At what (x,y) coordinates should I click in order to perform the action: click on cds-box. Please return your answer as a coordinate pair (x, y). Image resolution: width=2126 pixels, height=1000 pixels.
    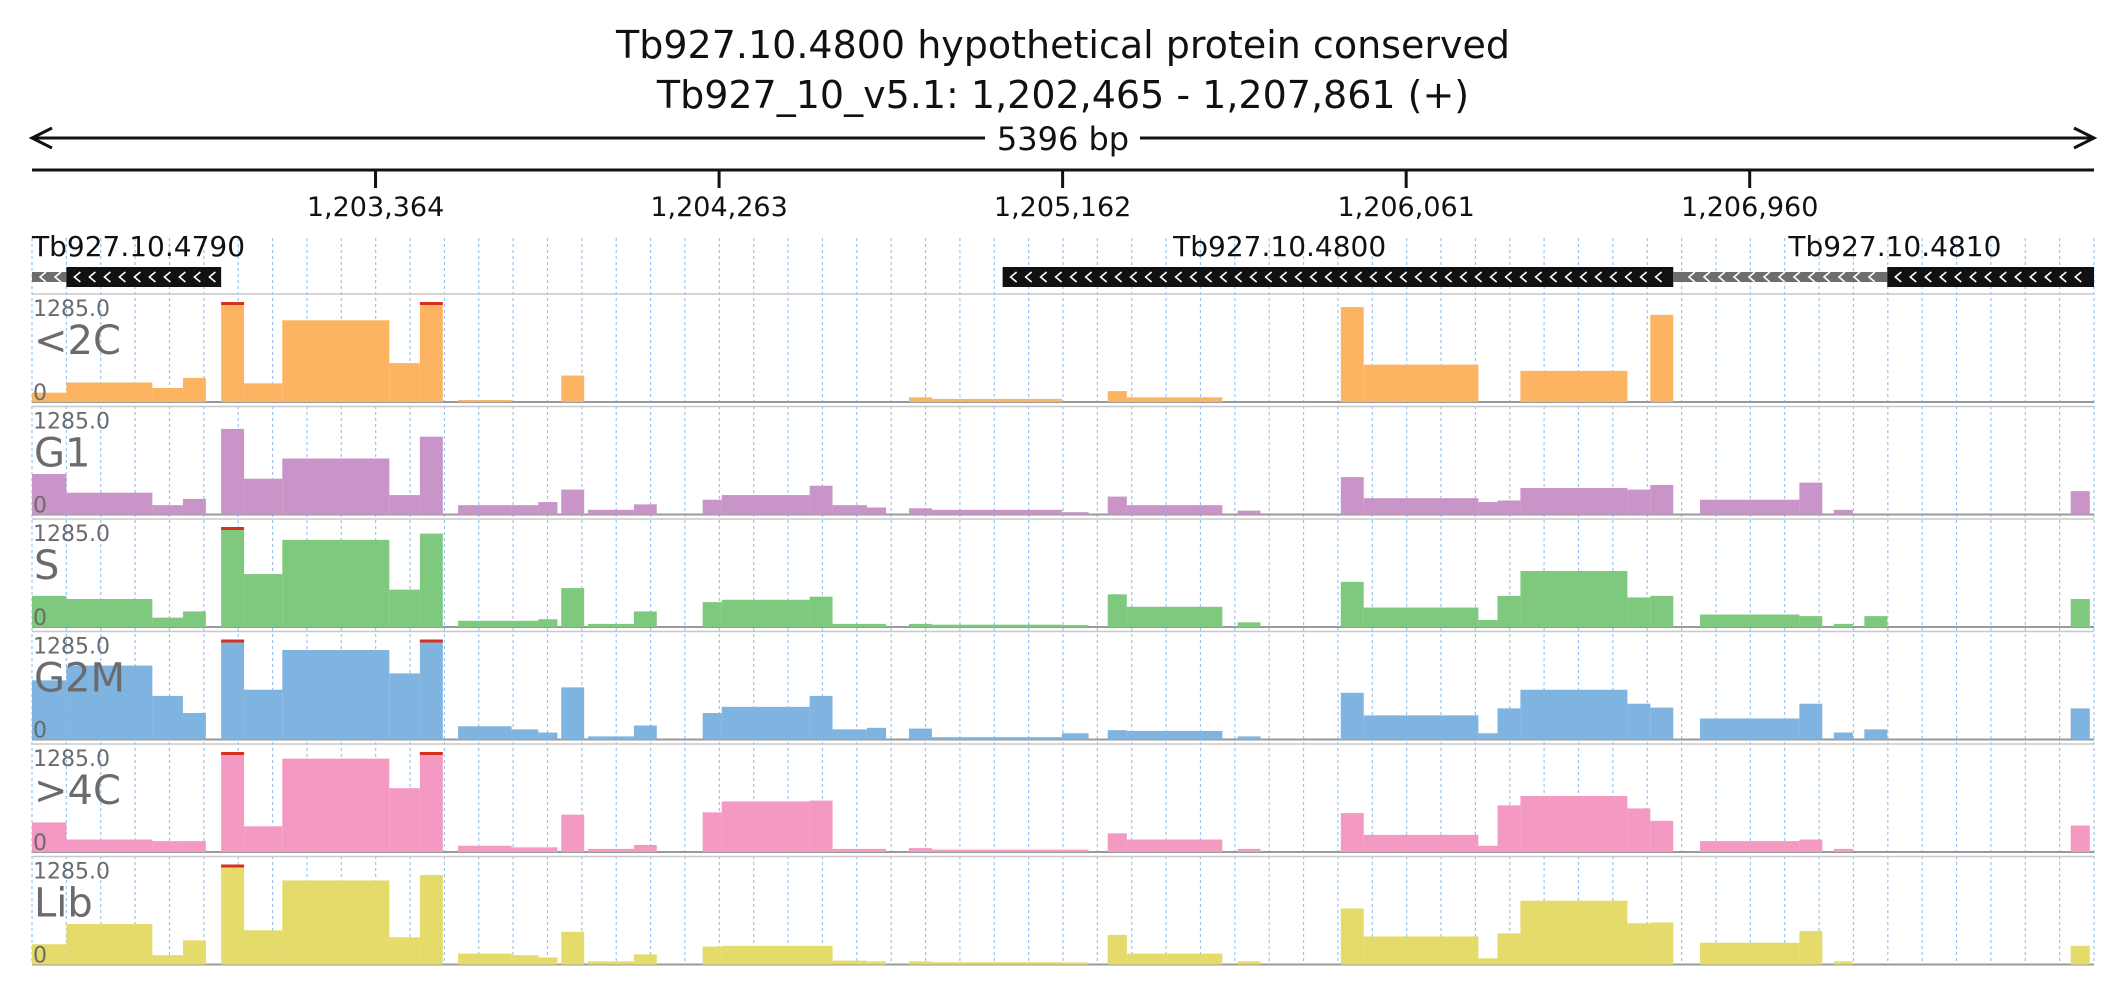
    Looking at the image, I should click on (144, 277).